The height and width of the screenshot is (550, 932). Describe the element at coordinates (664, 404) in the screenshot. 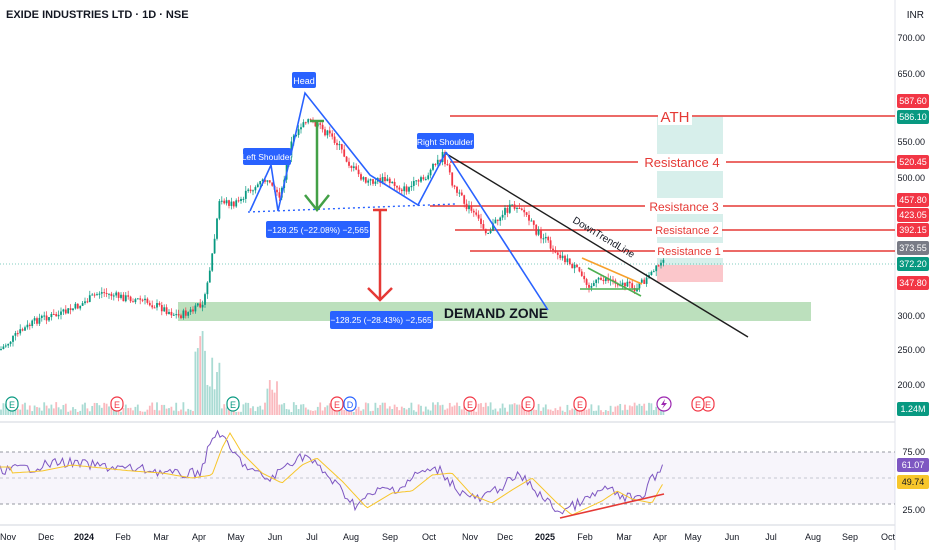

I see `dividend-marker` at that location.